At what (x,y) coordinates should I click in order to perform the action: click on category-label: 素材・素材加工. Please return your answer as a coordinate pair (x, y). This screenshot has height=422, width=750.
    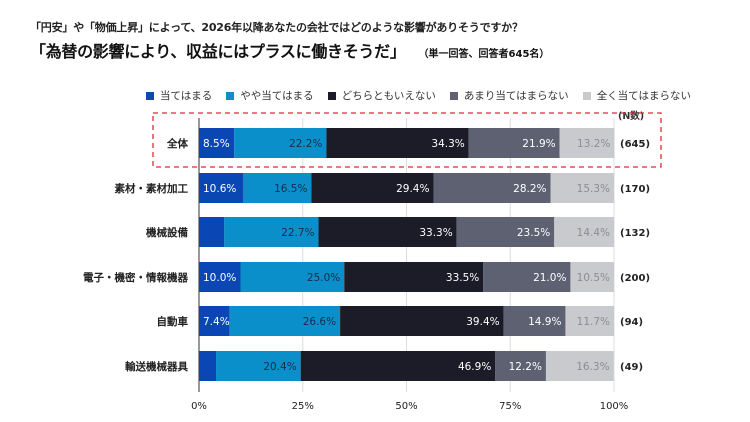
    Looking at the image, I should click on (151, 188).